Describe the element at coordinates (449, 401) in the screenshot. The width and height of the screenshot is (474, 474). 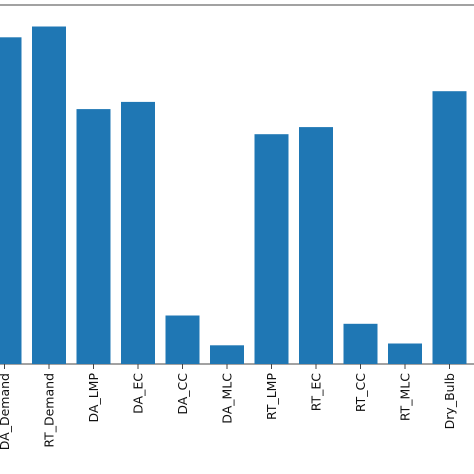
I see `x-tick-label: Dry_Bulb` at that location.